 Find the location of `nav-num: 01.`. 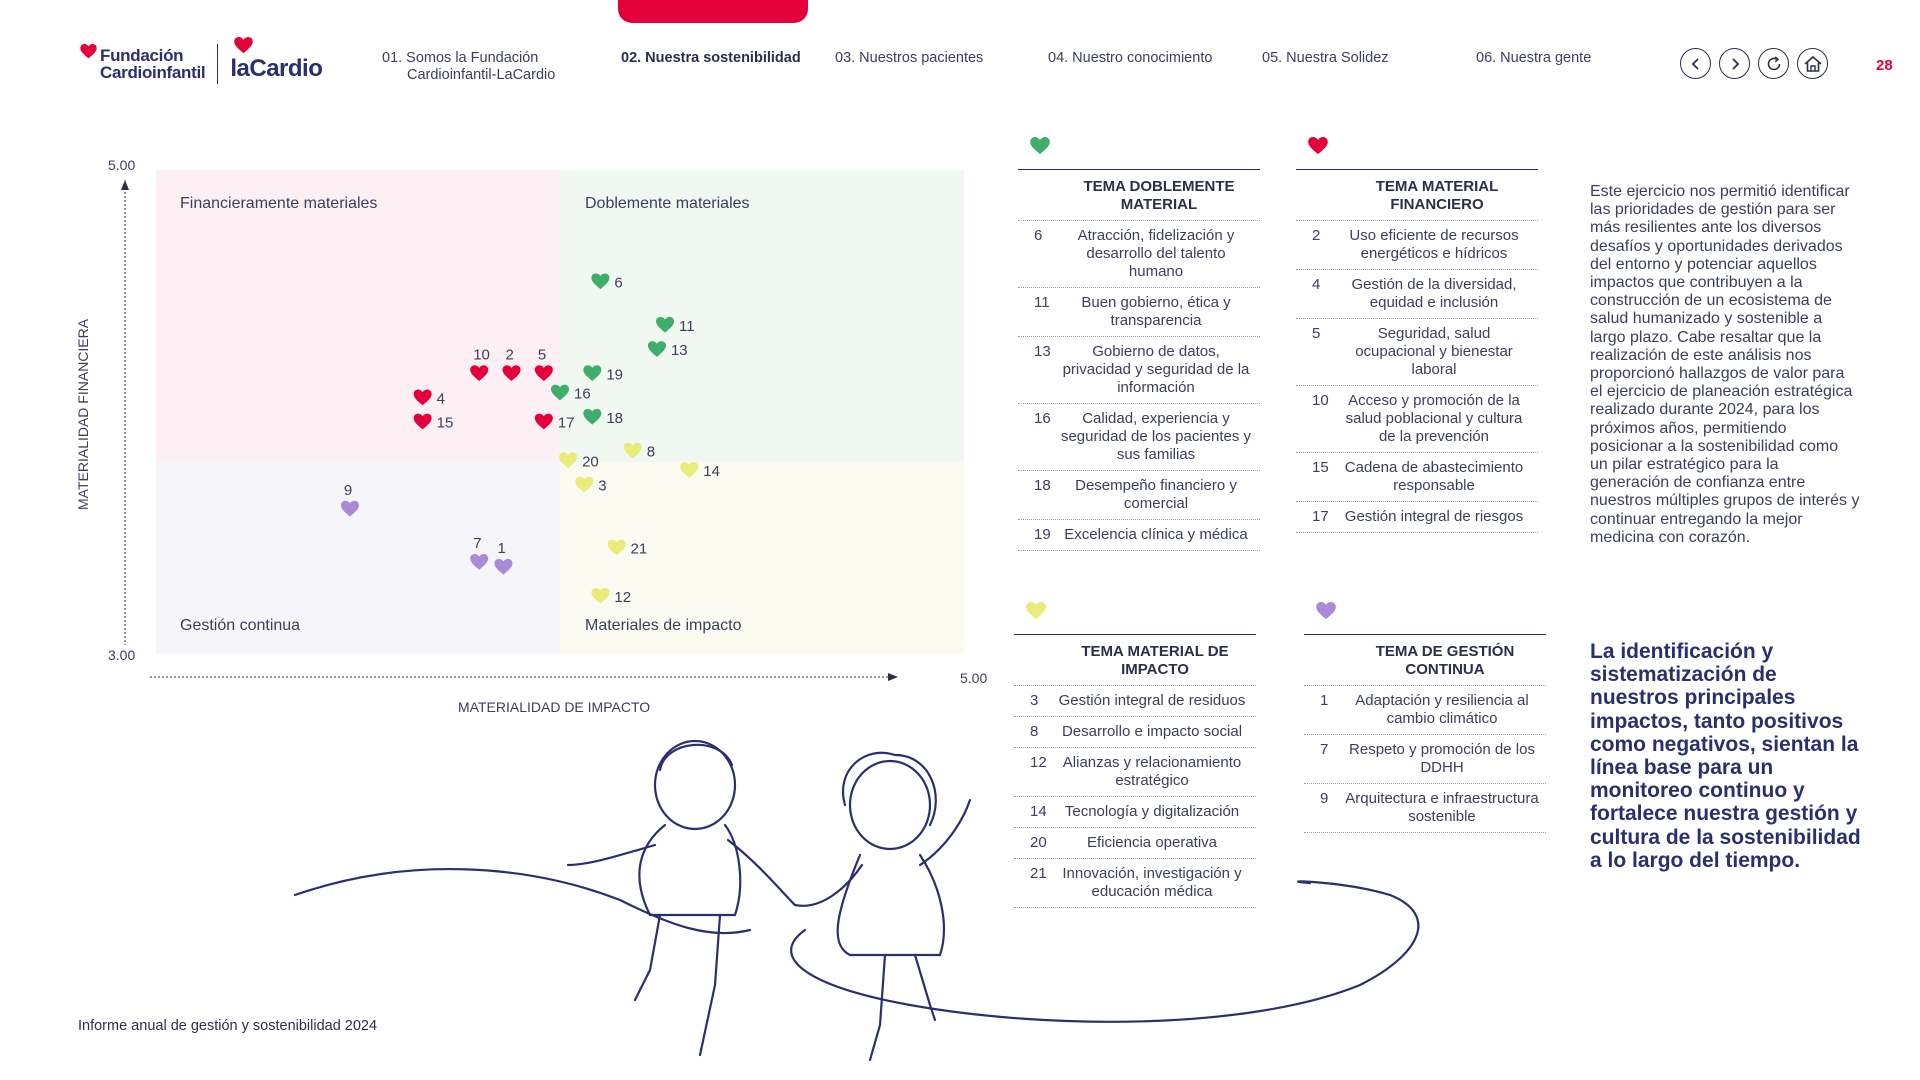

nav-num: 01. is located at coordinates (392, 58).